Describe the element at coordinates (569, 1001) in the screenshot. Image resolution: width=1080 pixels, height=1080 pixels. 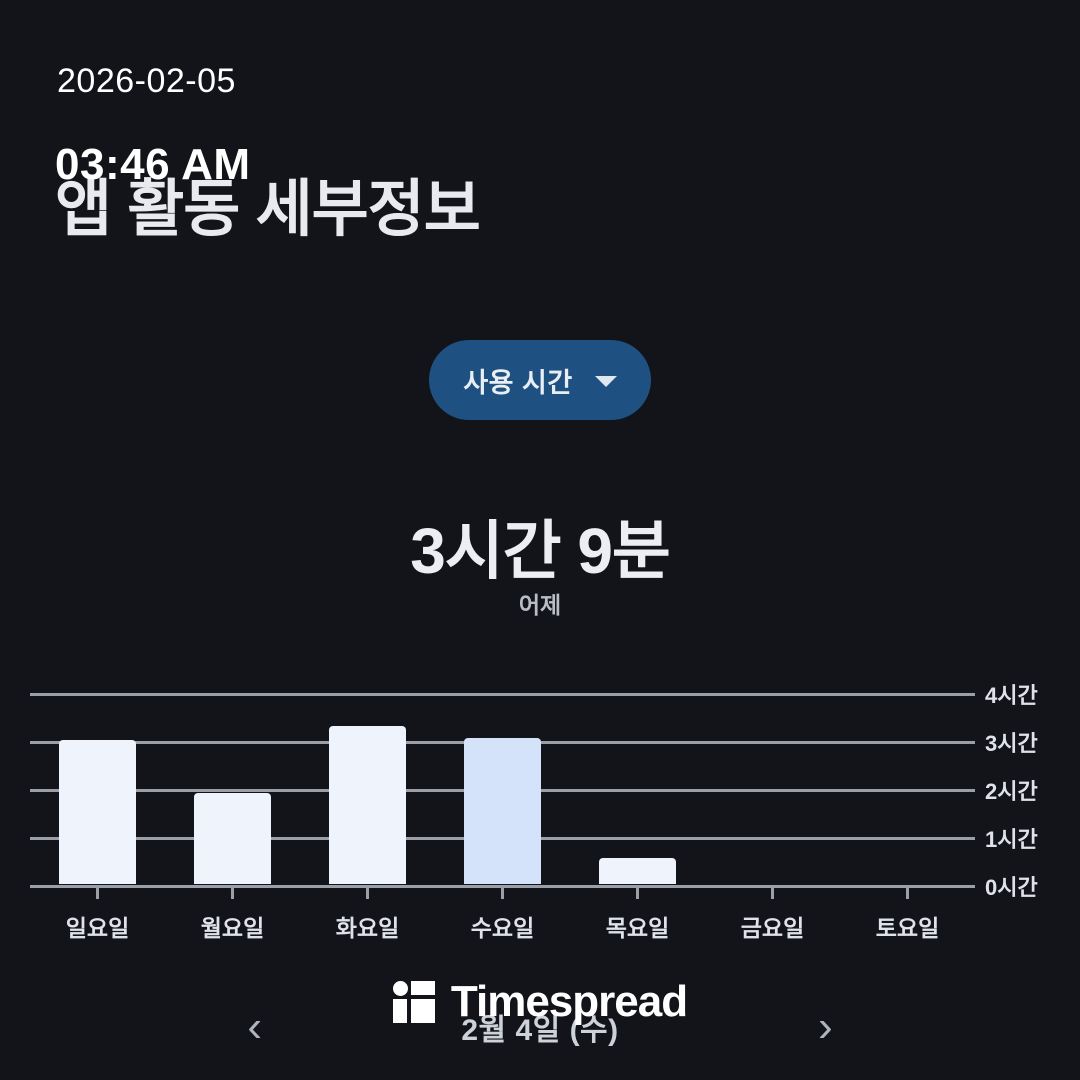
I see `watermark-text: Timespread` at that location.